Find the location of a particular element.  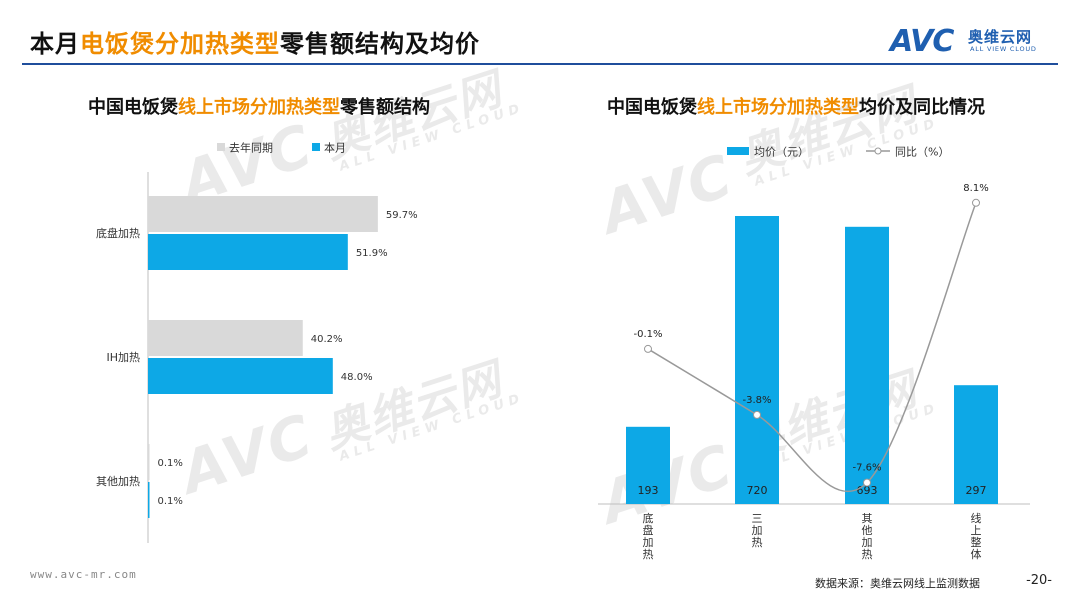

legend-label-last-year: 去年同期 is located at coordinates (251, 148).